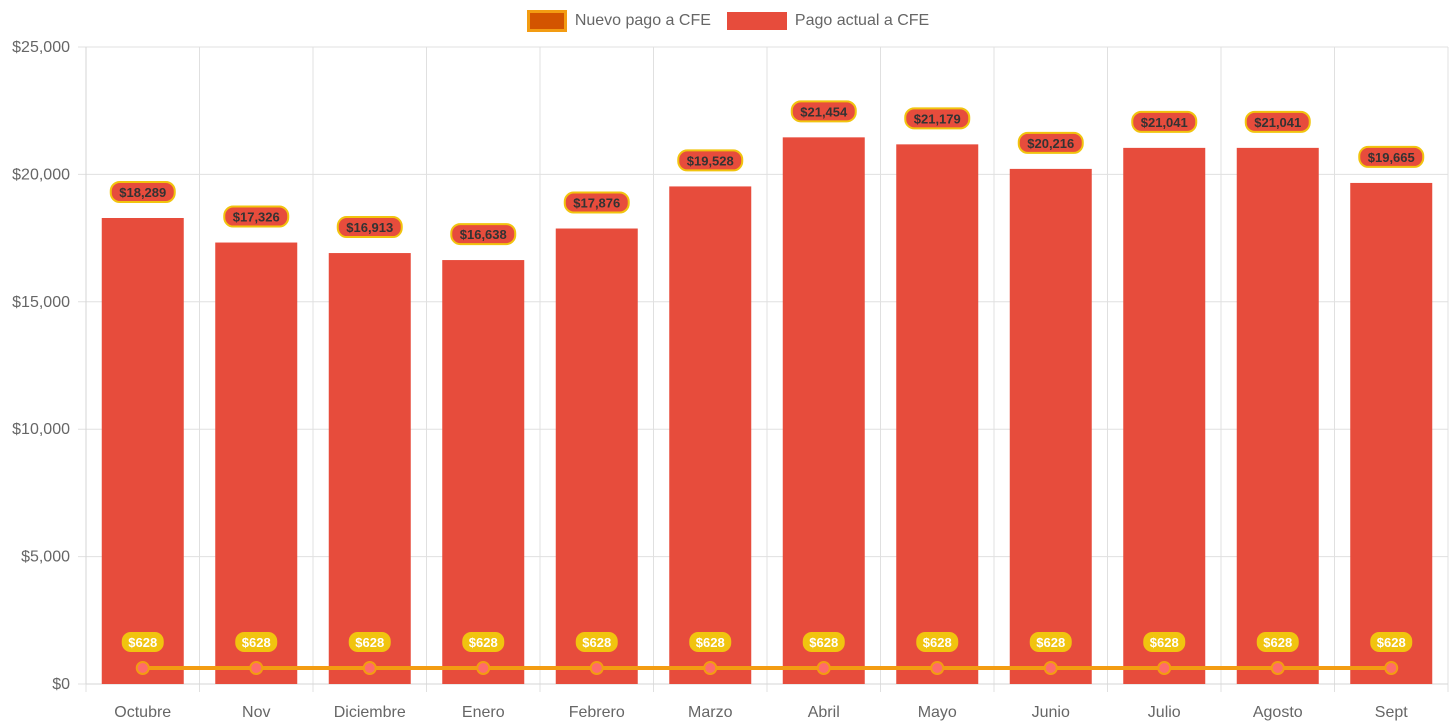 This screenshot has width=1456, height=727. I want to click on legend-swatch-line, so click(546, 21).